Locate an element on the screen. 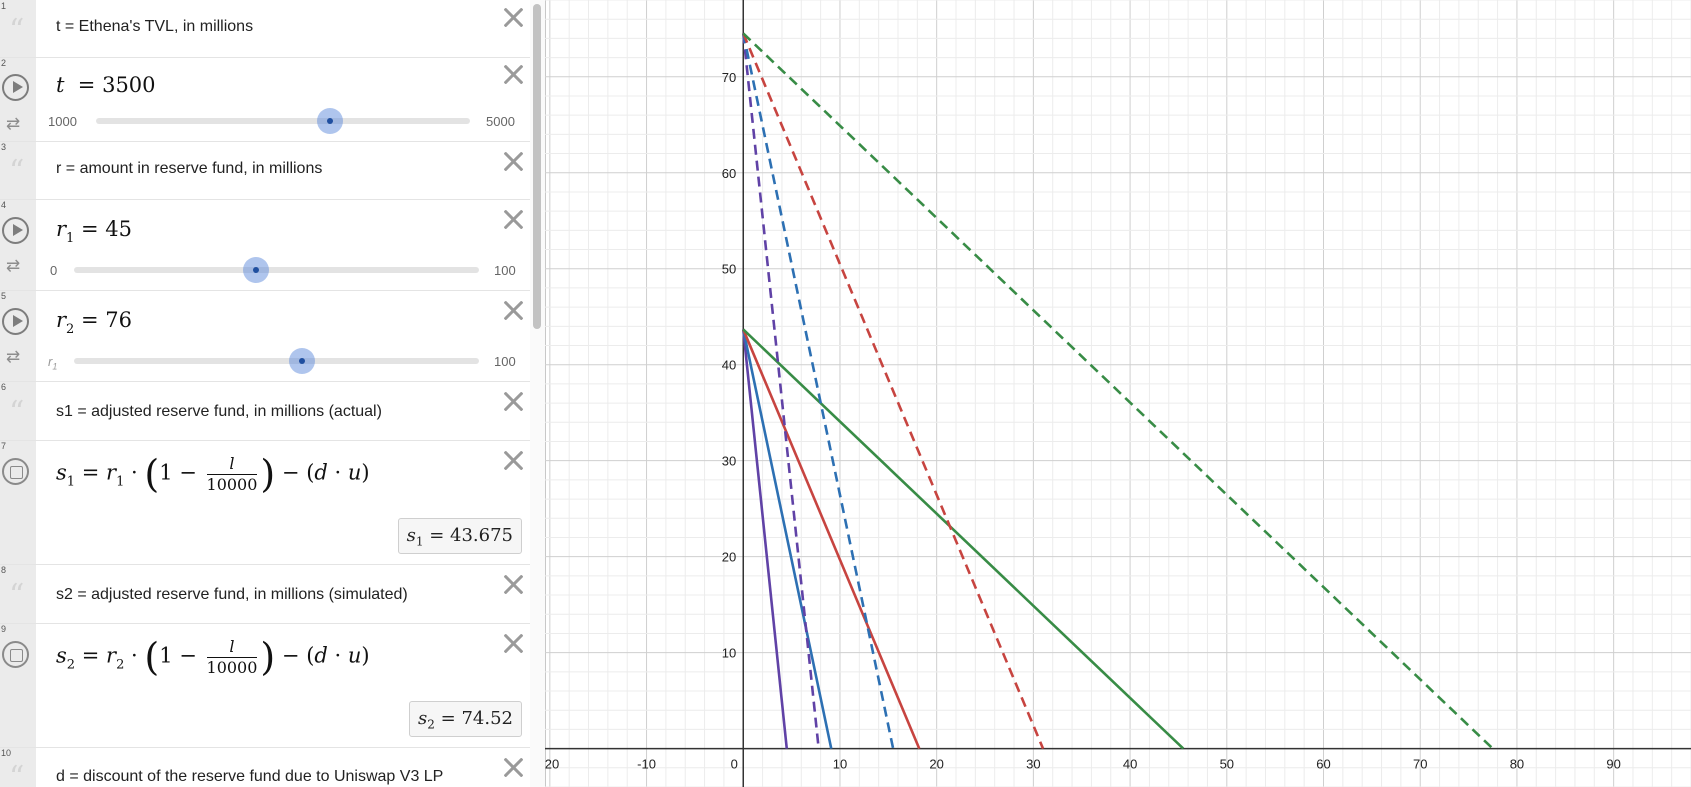 The image size is (1691, 787). slider-equation: r1 = 45 is located at coordinates (94, 231).